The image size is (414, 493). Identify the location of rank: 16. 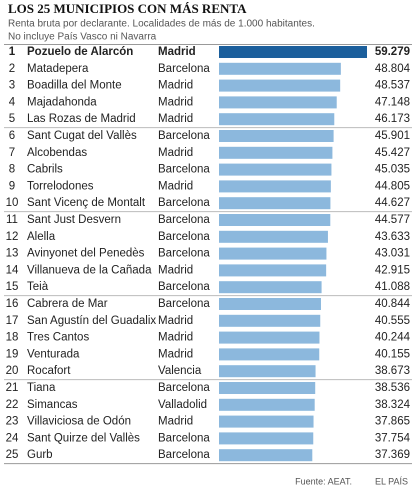
(12, 304).